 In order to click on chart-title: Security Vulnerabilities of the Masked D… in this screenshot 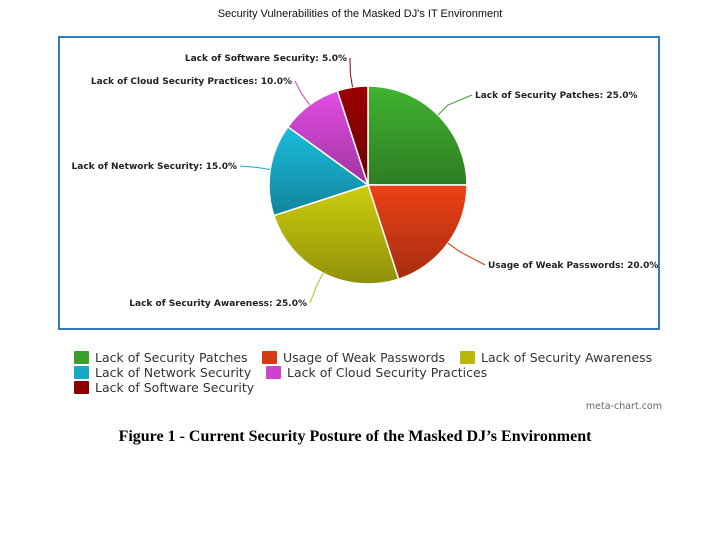, I will do `click(360, 14)`.